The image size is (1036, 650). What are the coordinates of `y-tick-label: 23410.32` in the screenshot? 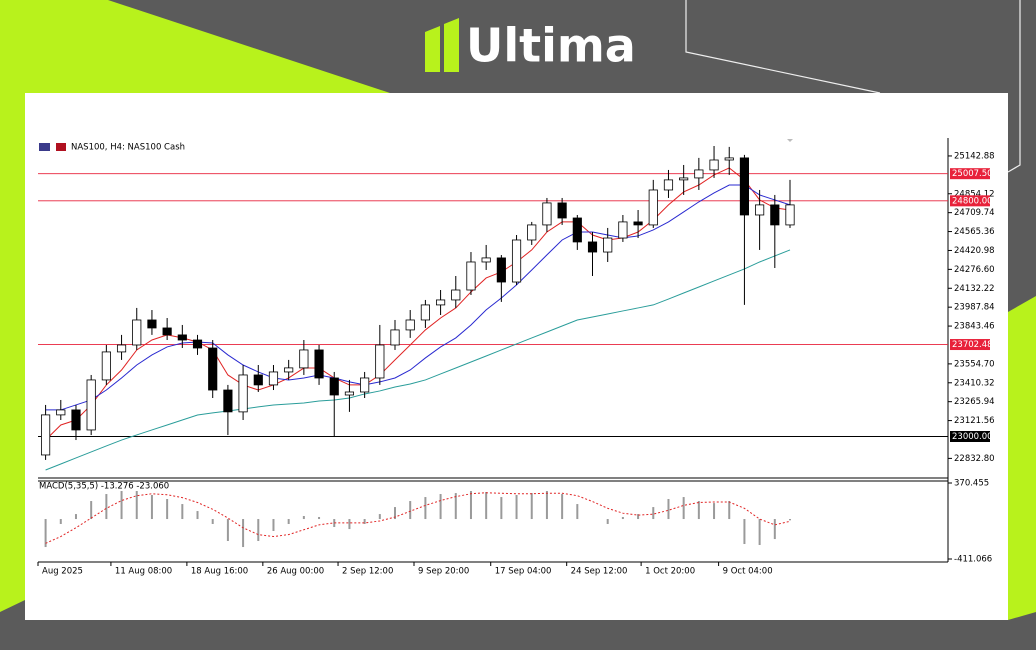 It's located at (974, 383).